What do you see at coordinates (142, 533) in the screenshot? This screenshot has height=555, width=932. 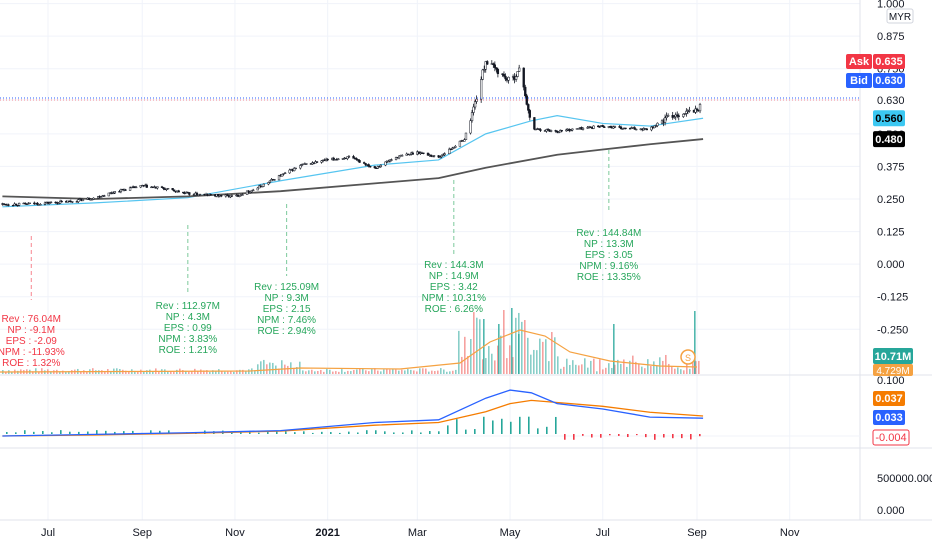 I see `time-axis-tick: Sep` at bounding box center [142, 533].